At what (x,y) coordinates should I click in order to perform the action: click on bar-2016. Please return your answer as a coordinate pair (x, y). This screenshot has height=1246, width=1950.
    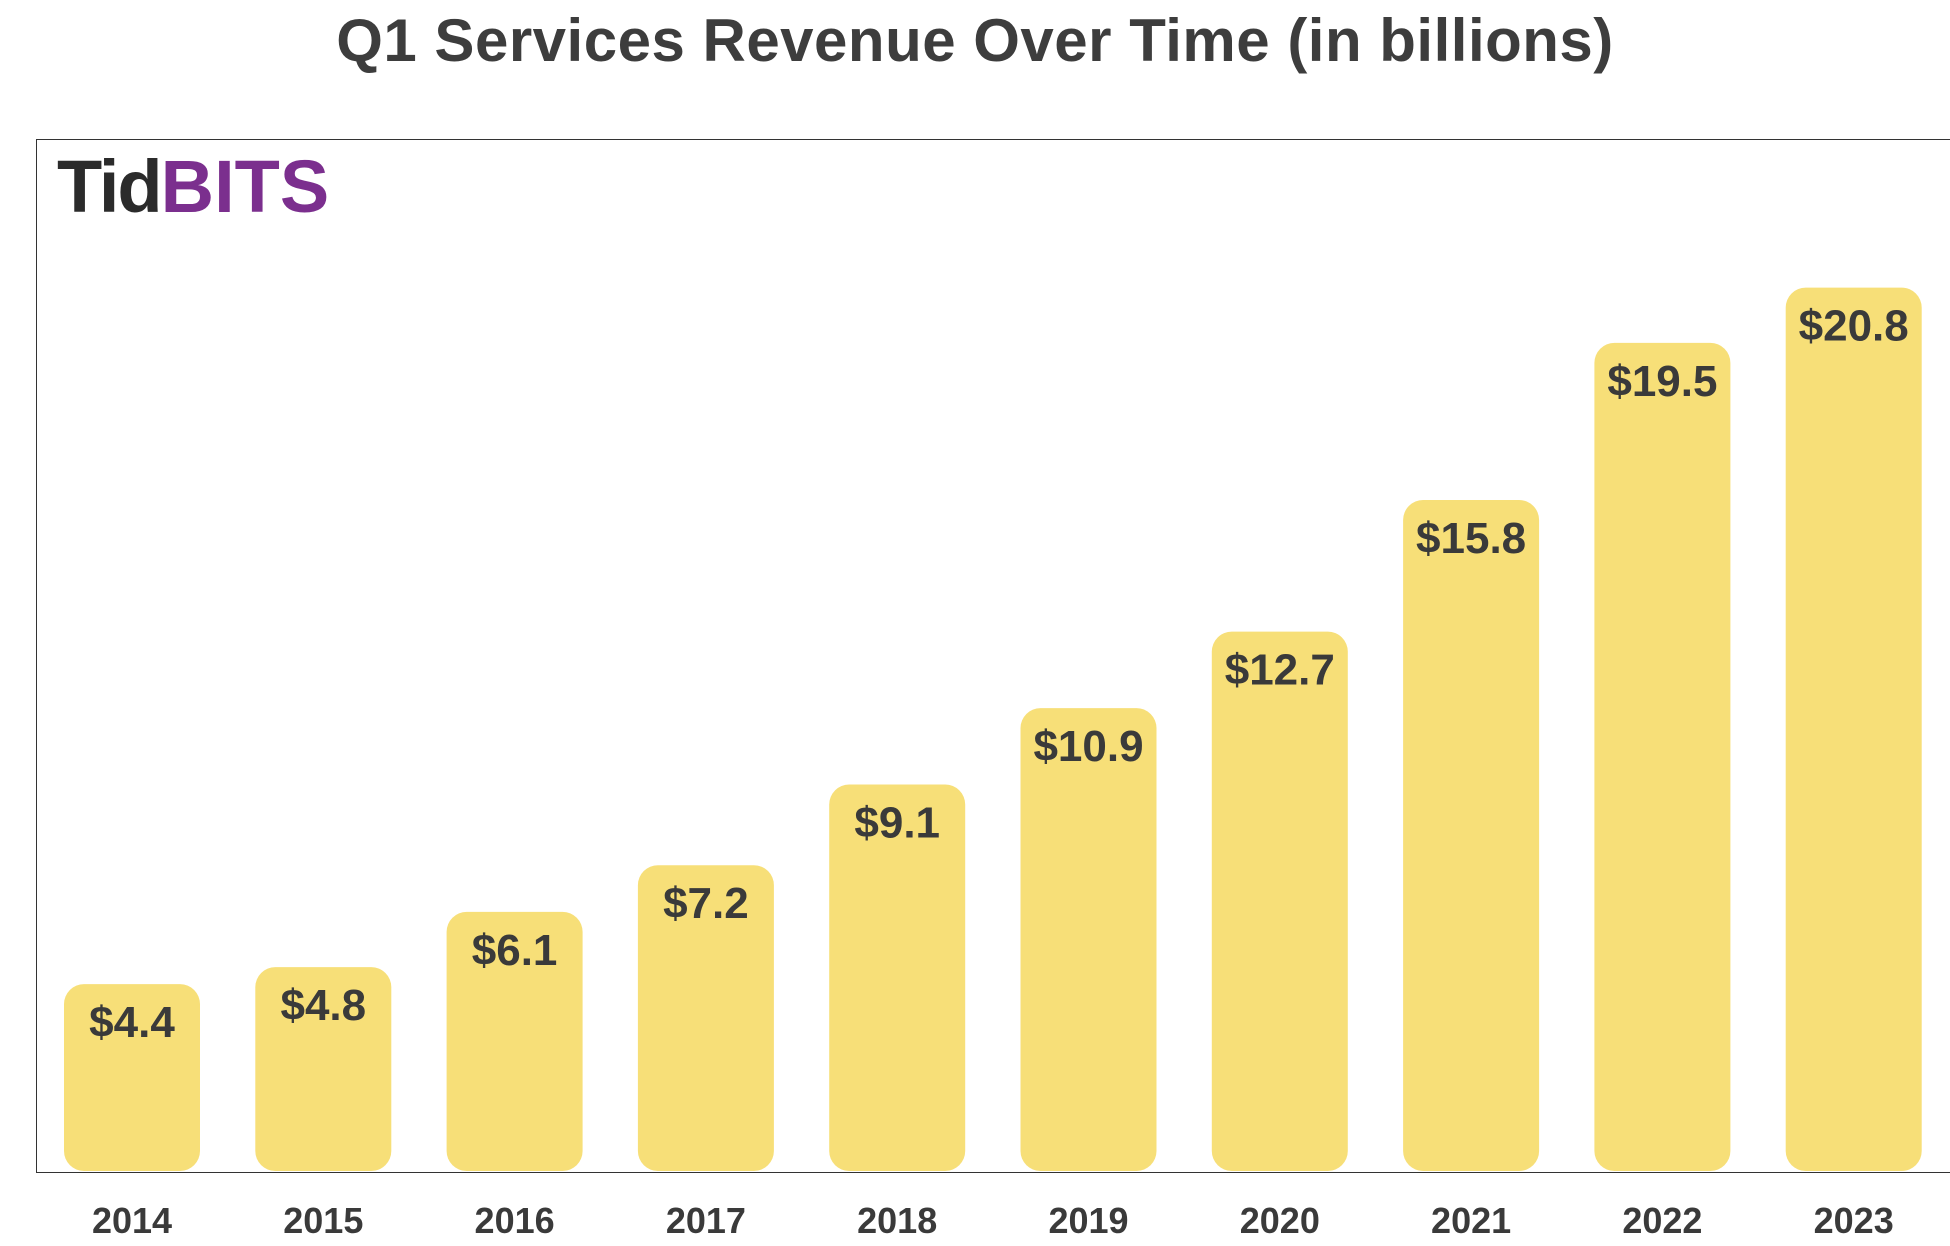
    Looking at the image, I should click on (514, 1041).